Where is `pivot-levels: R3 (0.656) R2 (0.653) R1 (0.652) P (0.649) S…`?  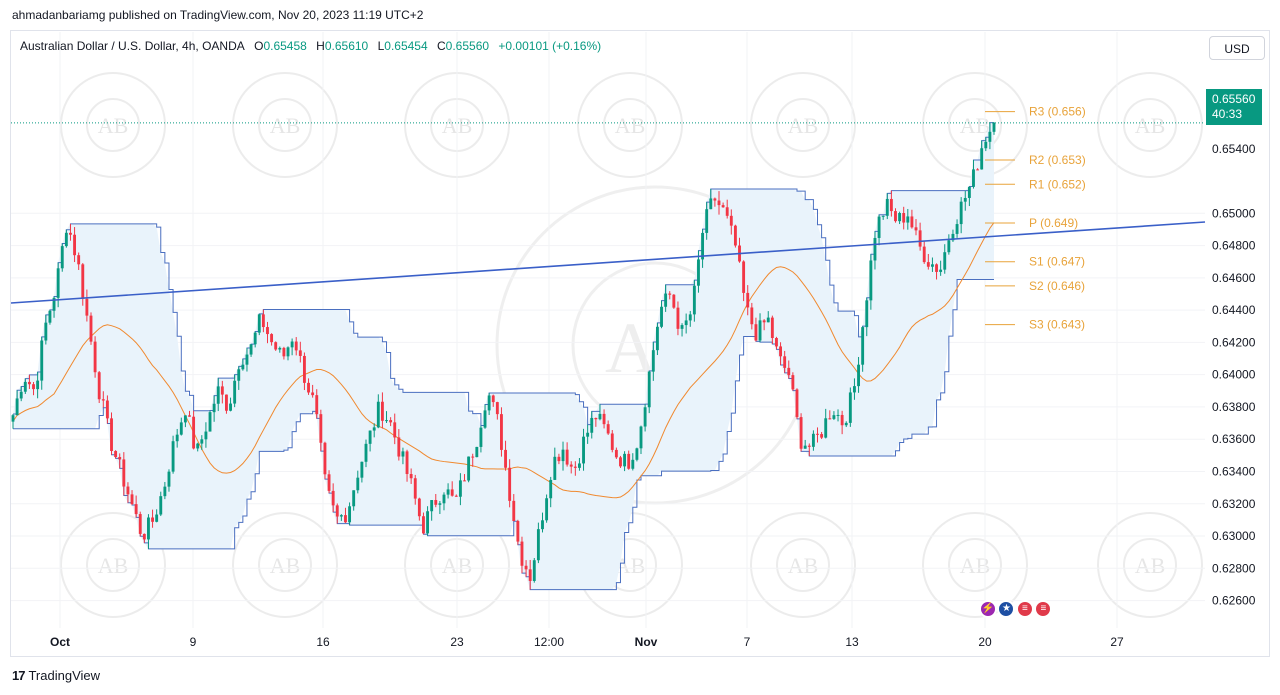
pivot-levels: R3 (0.656) R2 (0.653) R1 (0.652) P (0.649) S… is located at coordinates (1035, 218).